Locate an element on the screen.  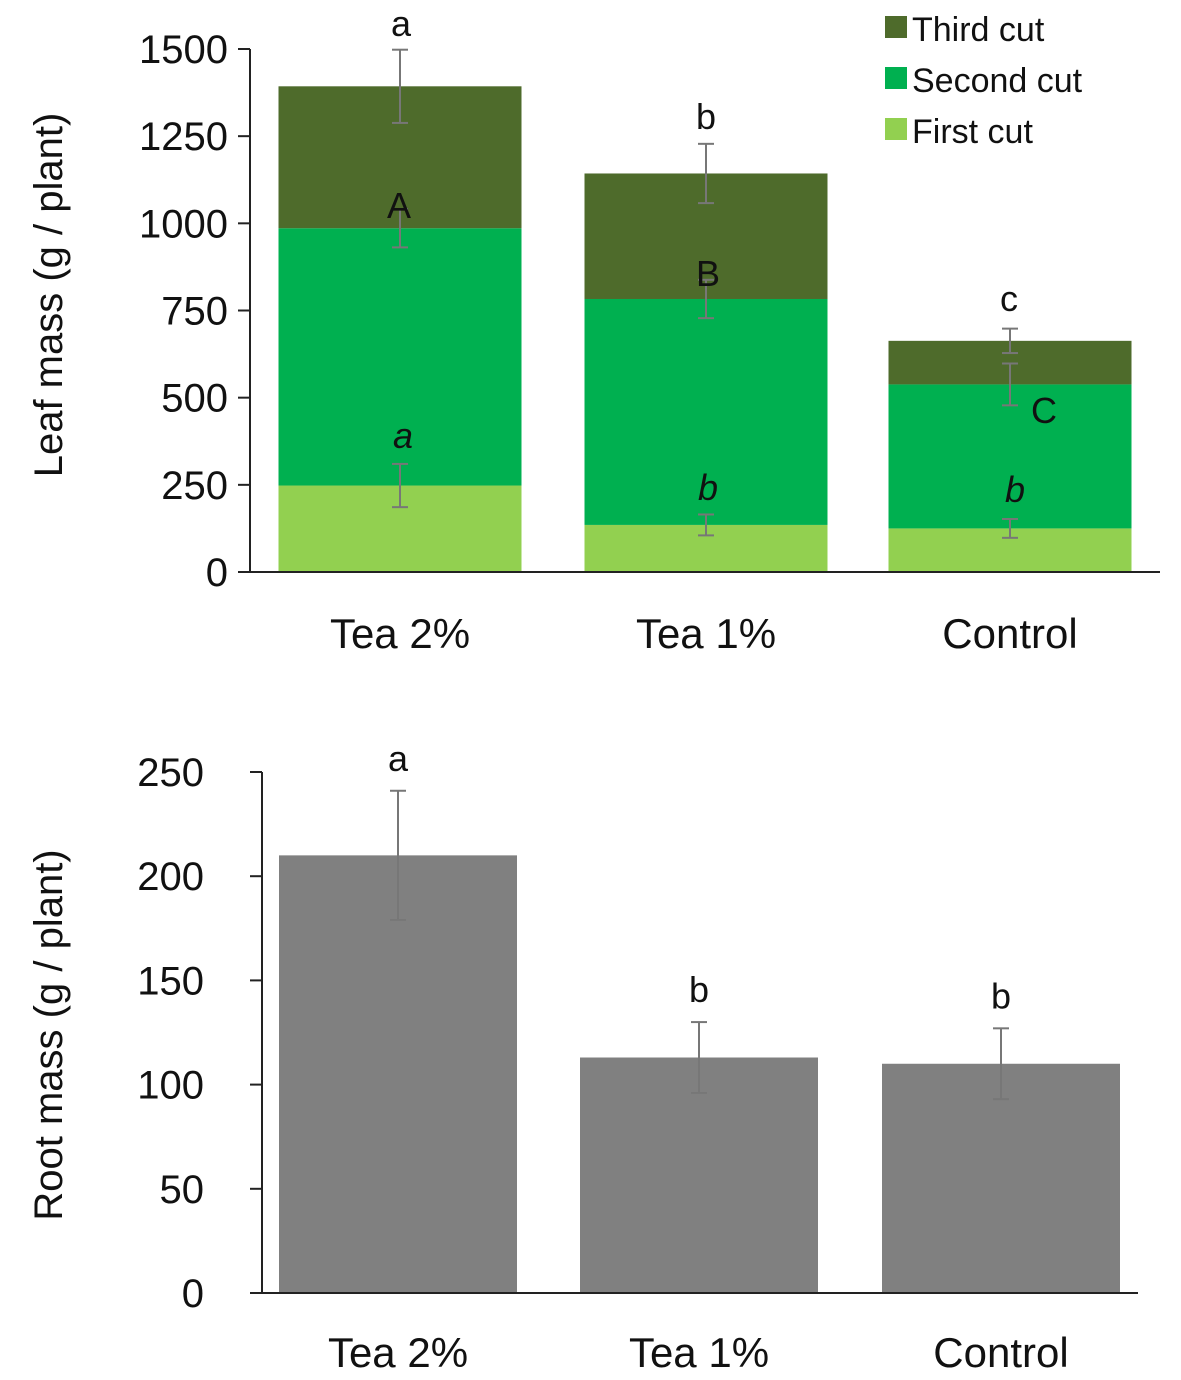
legend-label: Second cut is located at coordinates (997, 81).